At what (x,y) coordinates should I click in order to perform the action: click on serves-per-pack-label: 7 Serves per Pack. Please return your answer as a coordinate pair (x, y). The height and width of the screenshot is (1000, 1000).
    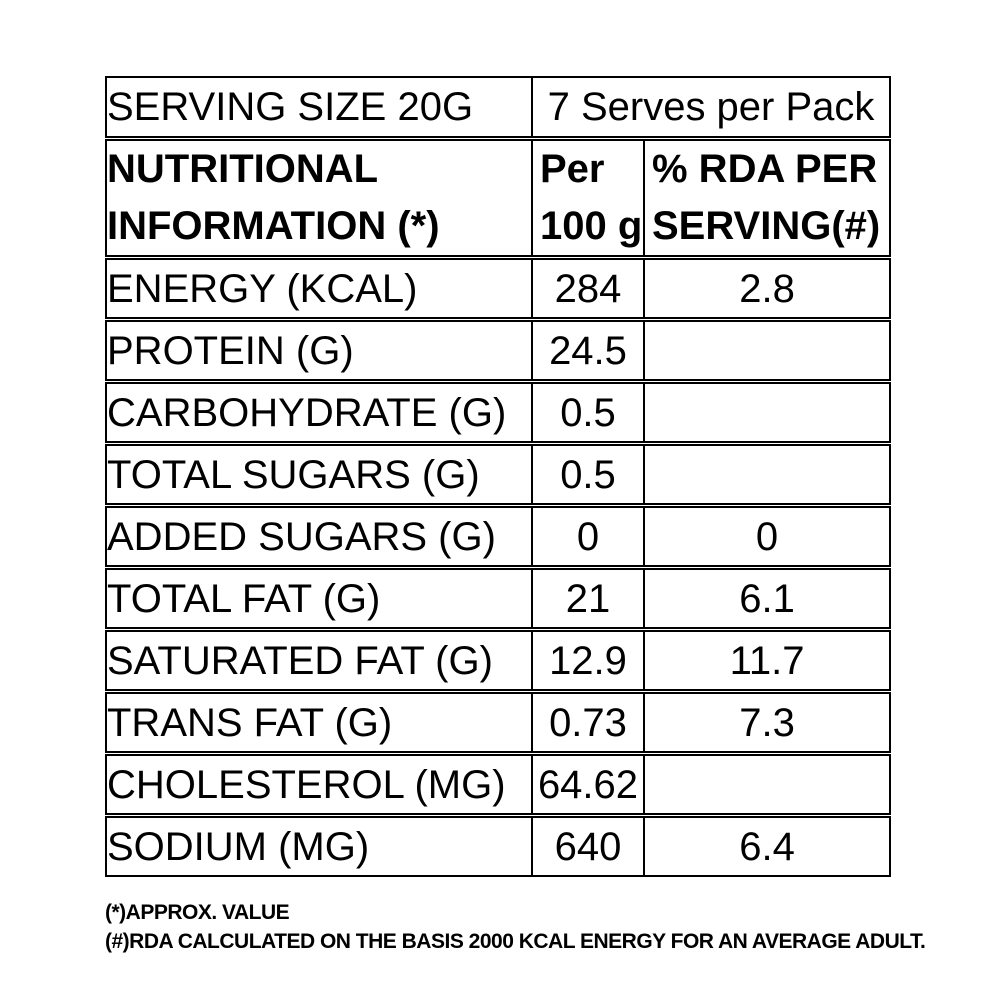
    Looking at the image, I should click on (711, 107).